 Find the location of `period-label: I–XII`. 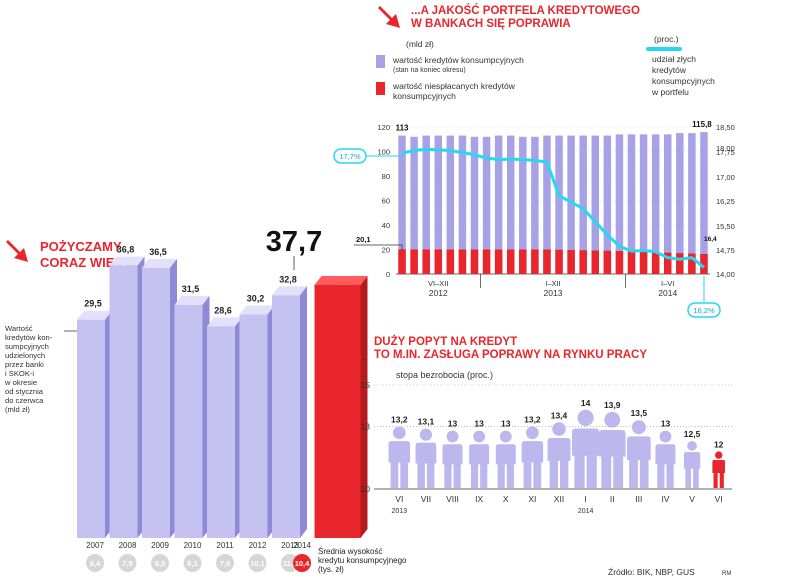

period-label: I–XII is located at coordinates (552, 283).